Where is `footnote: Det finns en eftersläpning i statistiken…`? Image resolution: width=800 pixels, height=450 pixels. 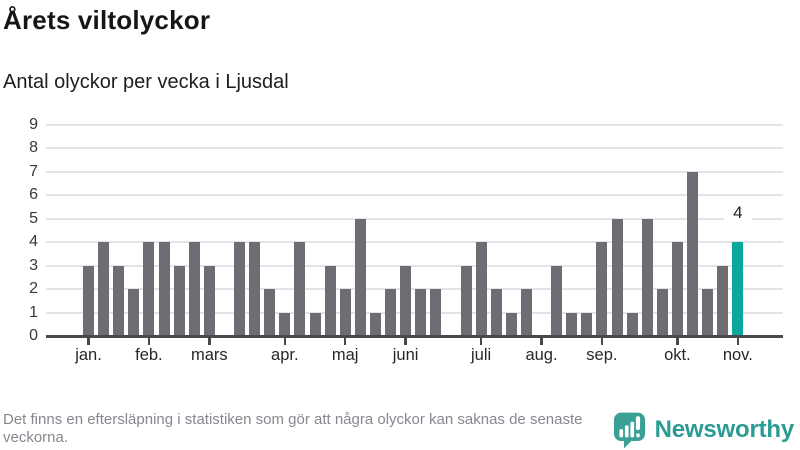 footnote: Det finns en eftersläpning i statistiken… is located at coordinates (293, 428).